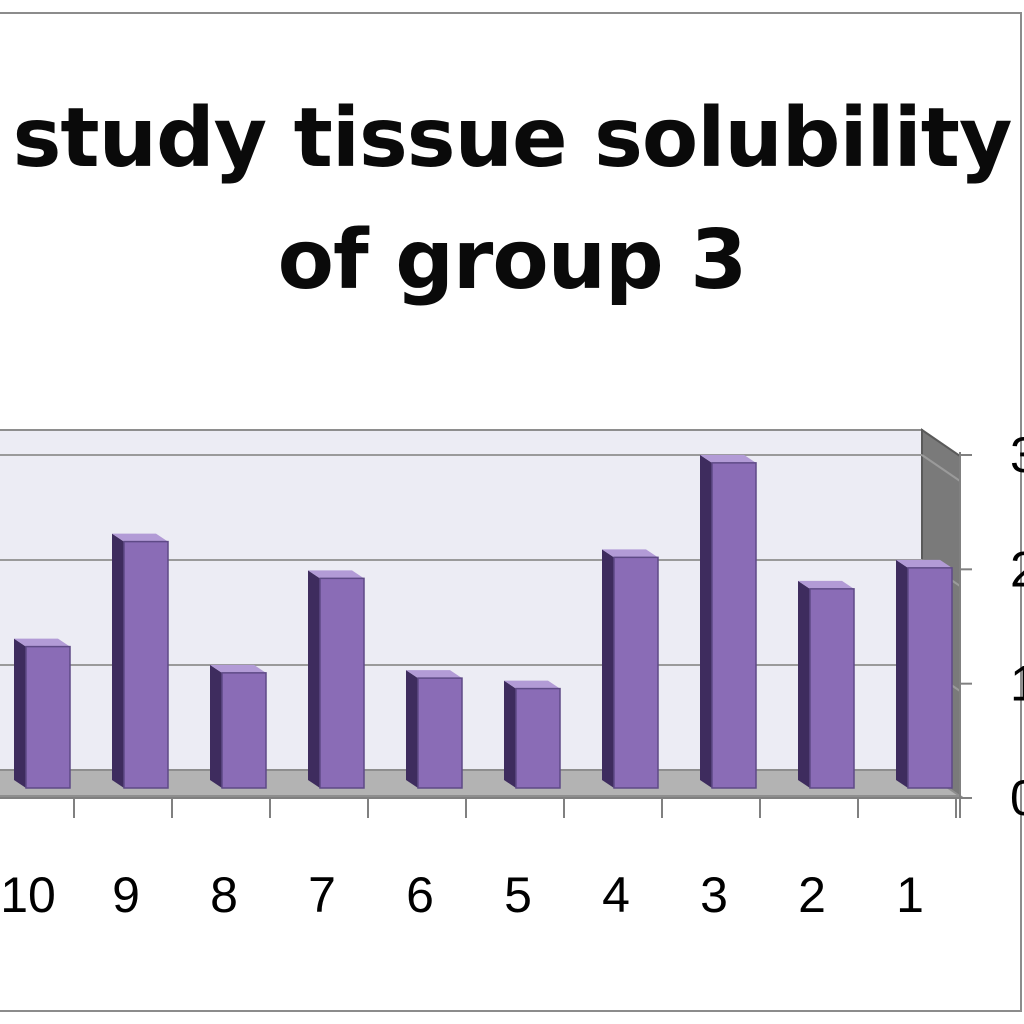 The image size is (1024, 1024). Describe the element at coordinates (1017, 684) in the screenshot. I see `y-tick-label: 1` at that location.